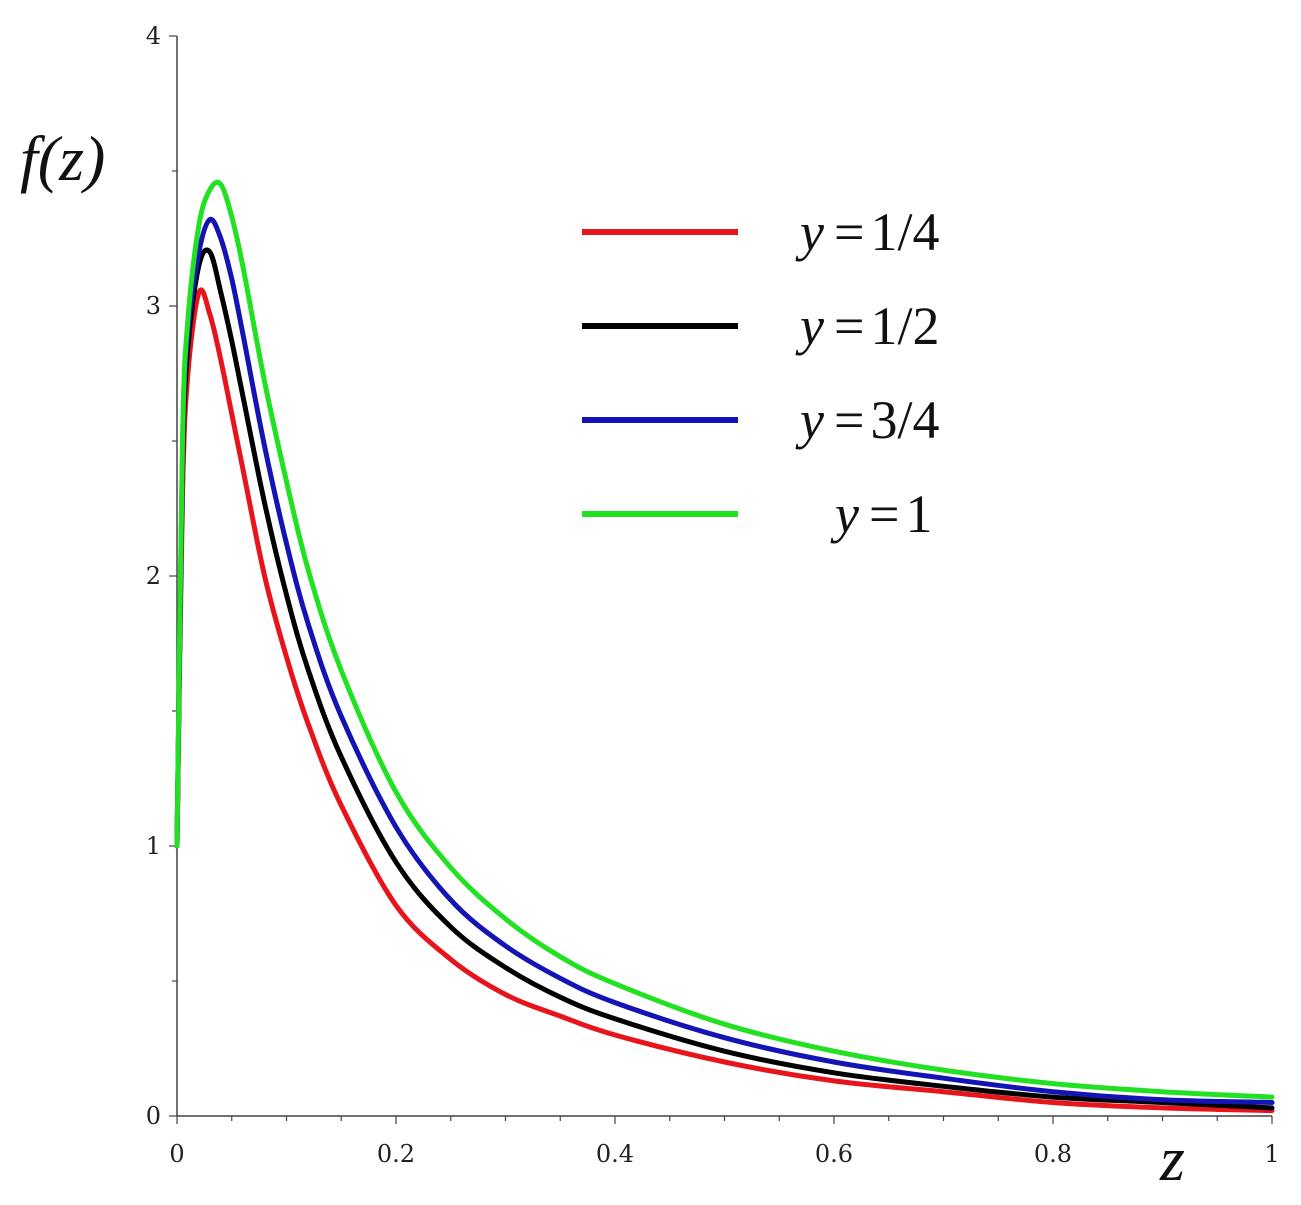 This screenshot has width=1301, height=1205. What do you see at coordinates (615, 1154) in the screenshot?
I see `x-tick-label: 0.4` at bounding box center [615, 1154].